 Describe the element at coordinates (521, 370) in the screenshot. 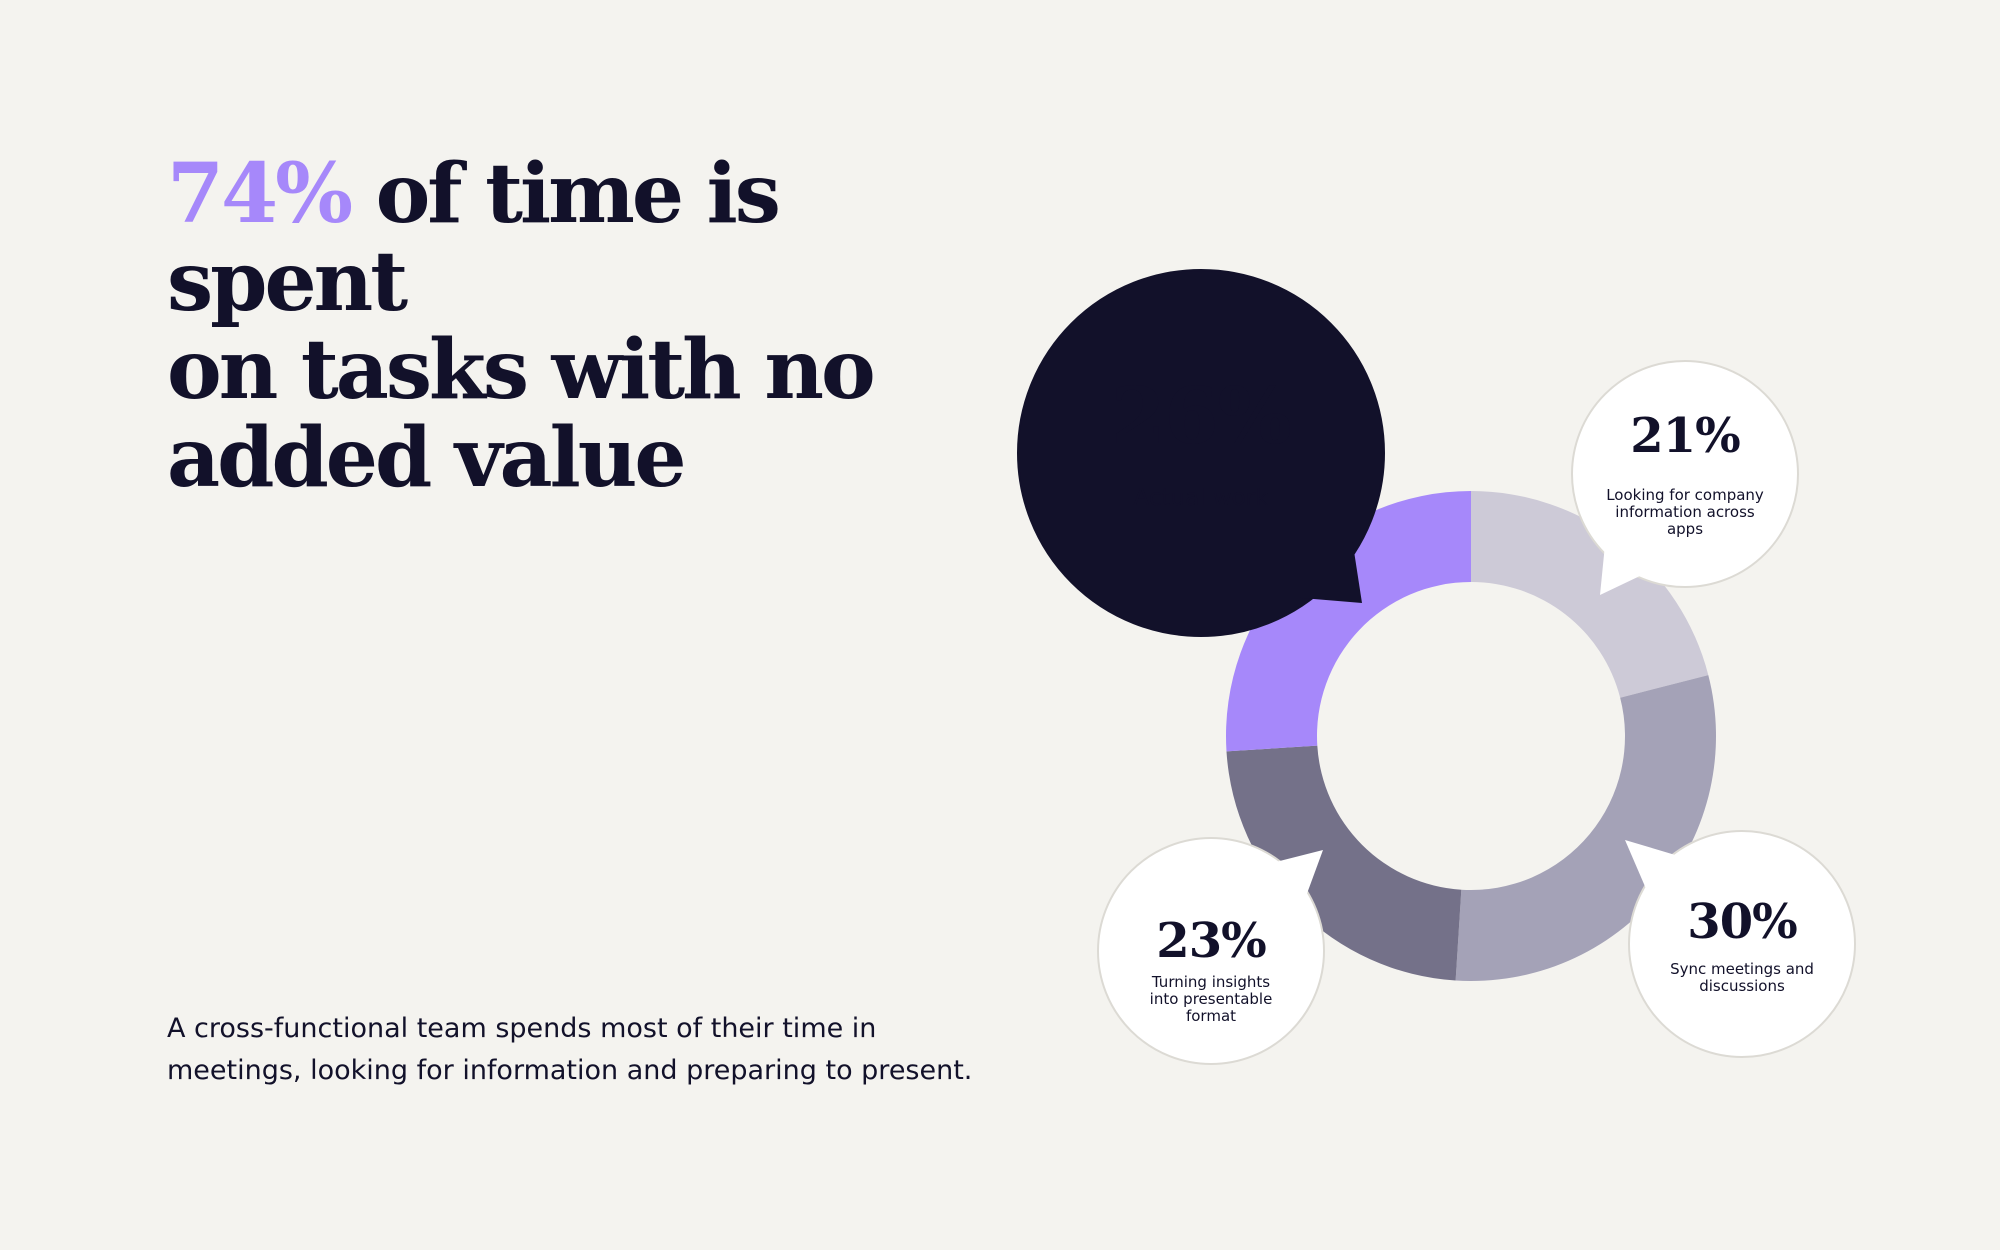

I see `headline-line2: on tasks with no` at that location.